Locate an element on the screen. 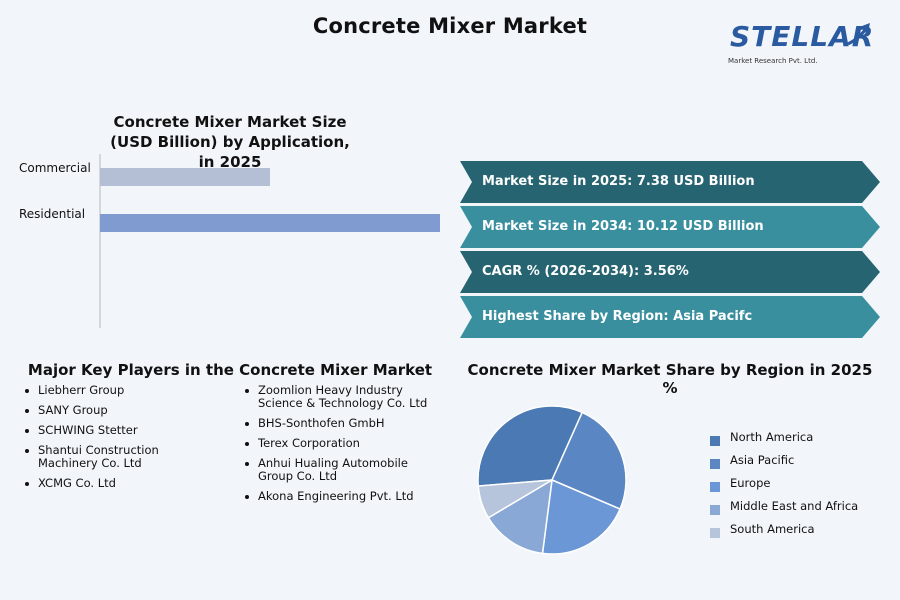  legend-item: Europe is located at coordinates (784, 487).